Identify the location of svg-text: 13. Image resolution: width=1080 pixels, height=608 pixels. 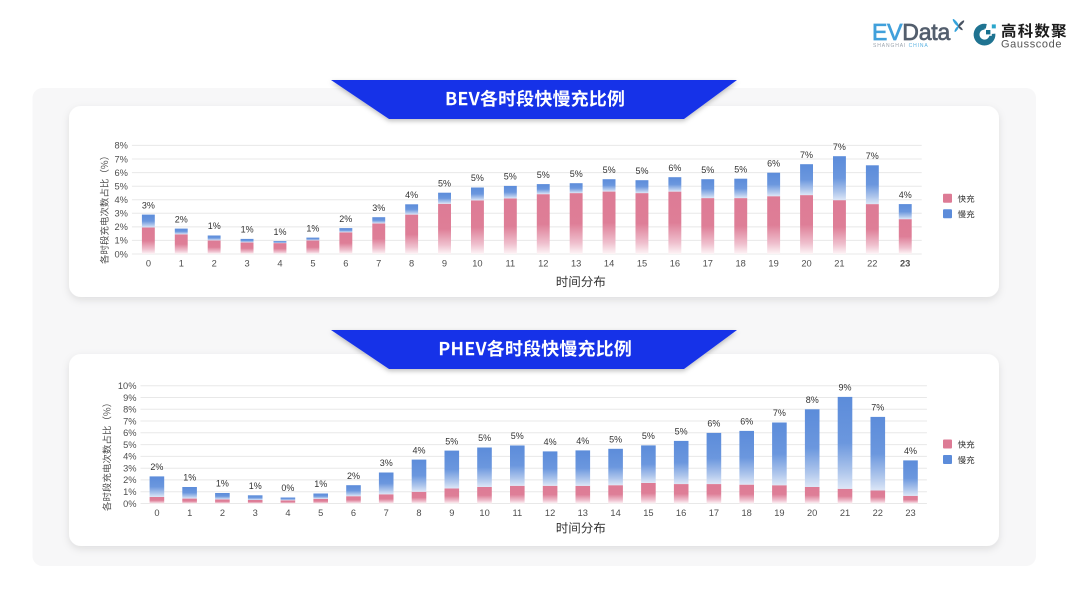
(576, 264).